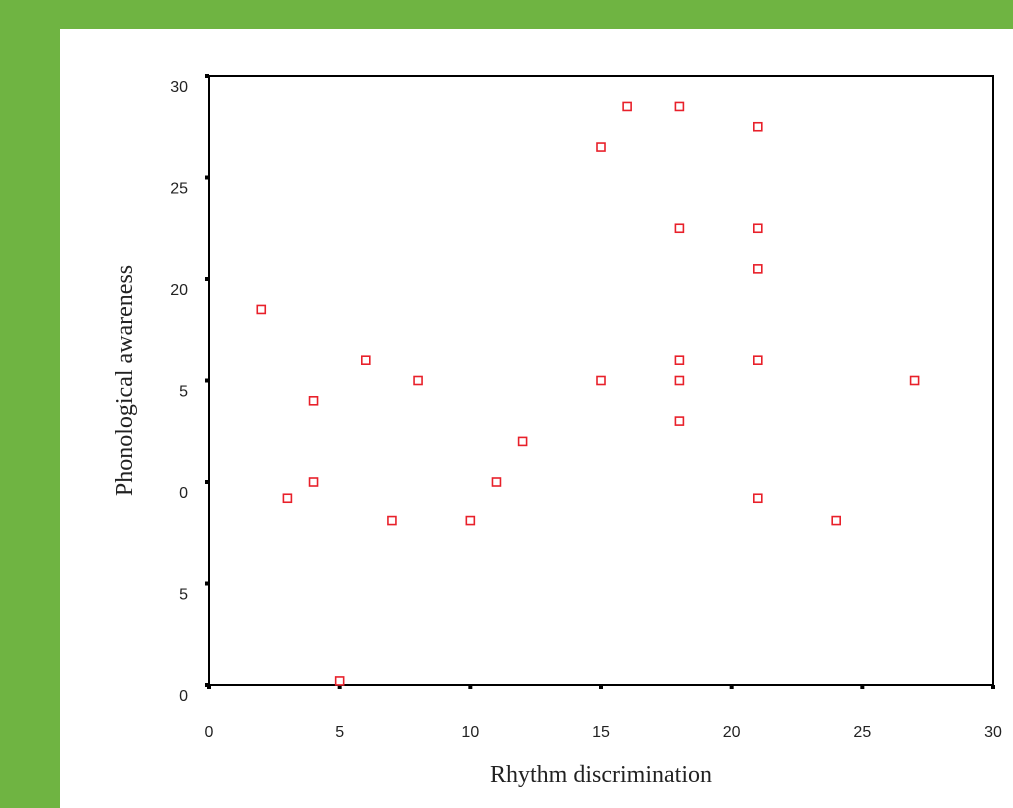  Describe the element at coordinates (993, 732) in the screenshot. I see `x-tick-label: 30` at that location.